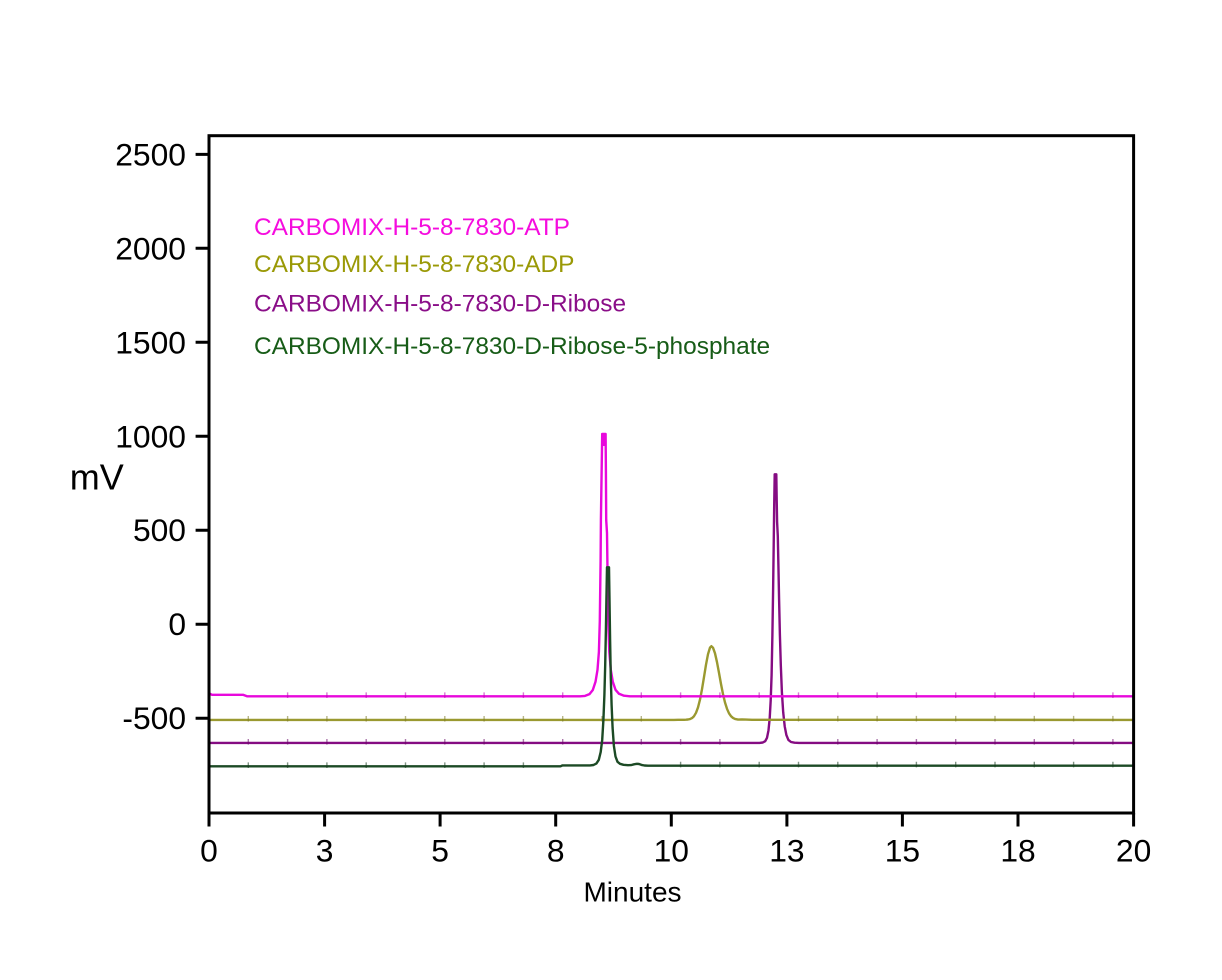  Describe the element at coordinates (1017, 851) in the screenshot. I see `svg-text: 18` at that location.